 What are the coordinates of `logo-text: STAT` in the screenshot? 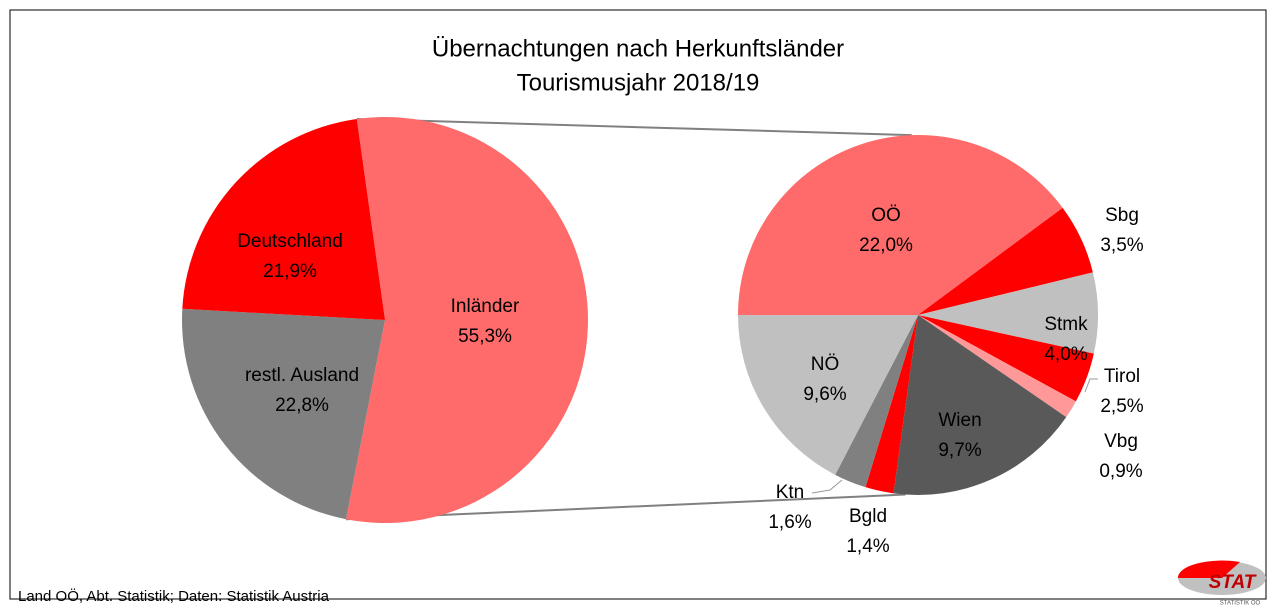 It's located at (1233, 582).